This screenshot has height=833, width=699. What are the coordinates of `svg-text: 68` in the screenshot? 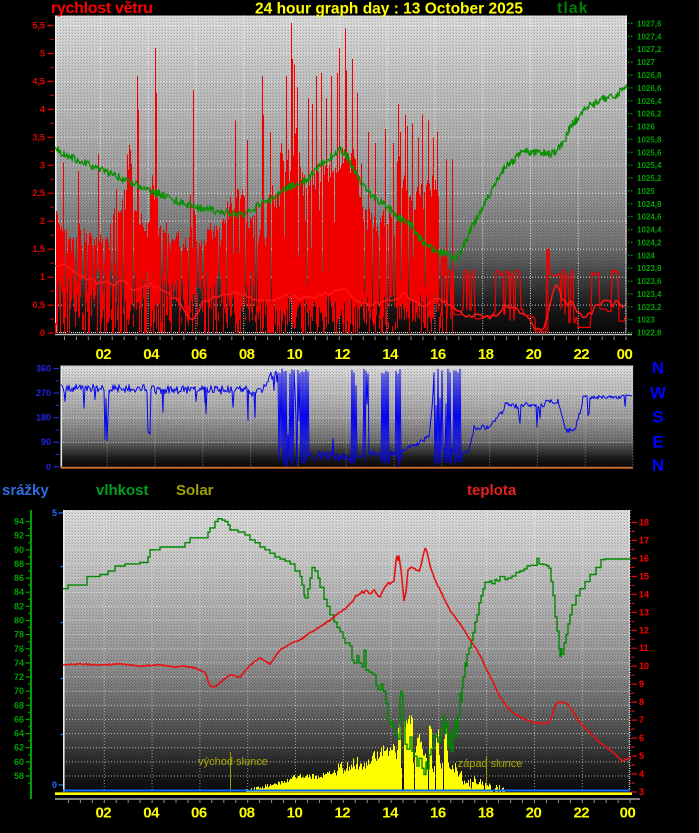 It's located at (19, 705).